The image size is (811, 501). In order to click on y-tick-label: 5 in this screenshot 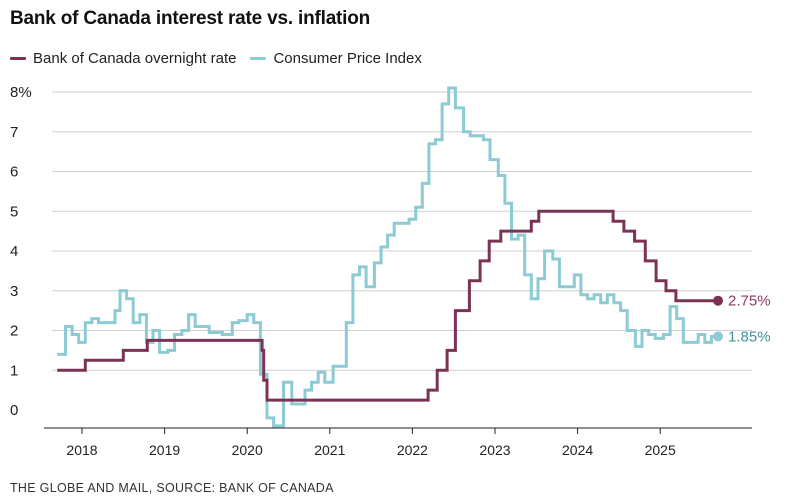, I will do `click(14, 211)`.